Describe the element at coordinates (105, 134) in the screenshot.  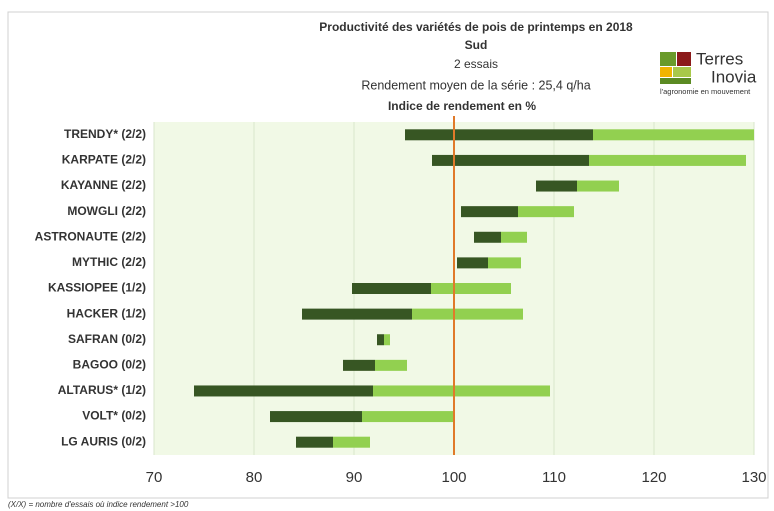
I see `y-tick-label: TRENDY* (2/2)` at that location.